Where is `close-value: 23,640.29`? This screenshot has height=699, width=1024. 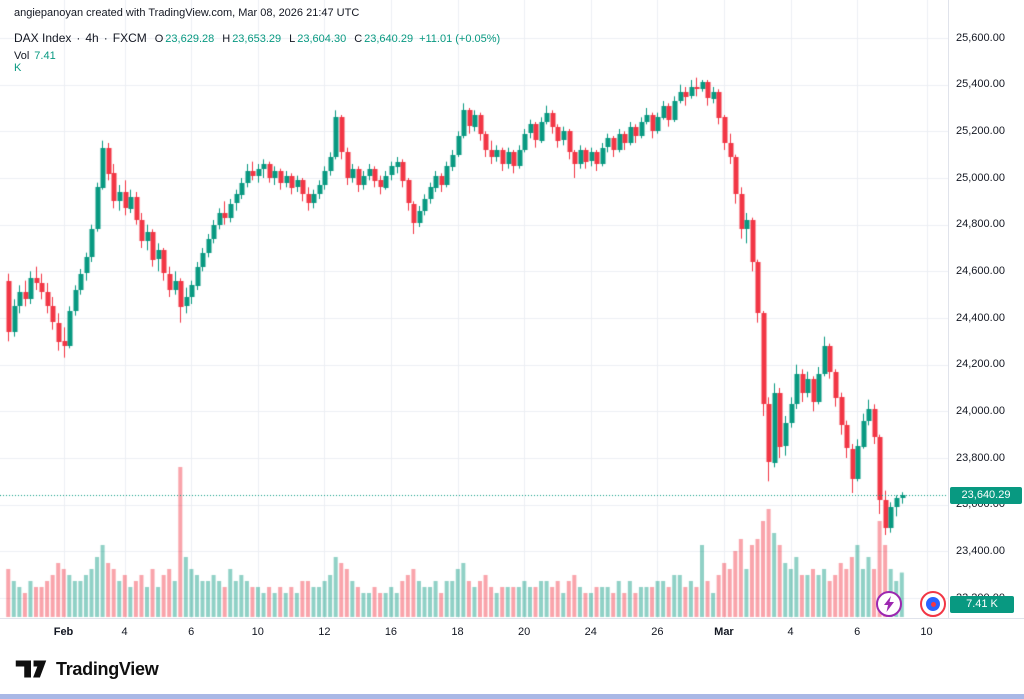
close-value: 23,640.29 is located at coordinates (389, 39).